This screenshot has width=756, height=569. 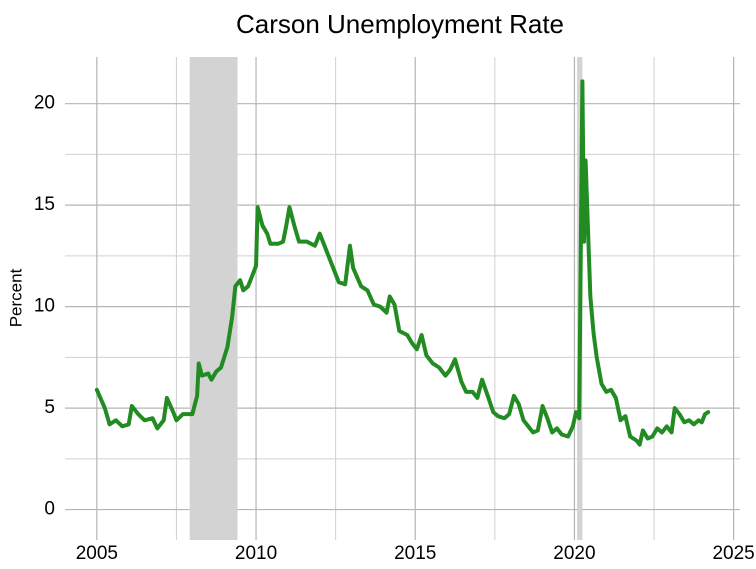 What do you see at coordinates (15, 297) in the screenshot?
I see `y-axis-label: Percent` at bounding box center [15, 297].